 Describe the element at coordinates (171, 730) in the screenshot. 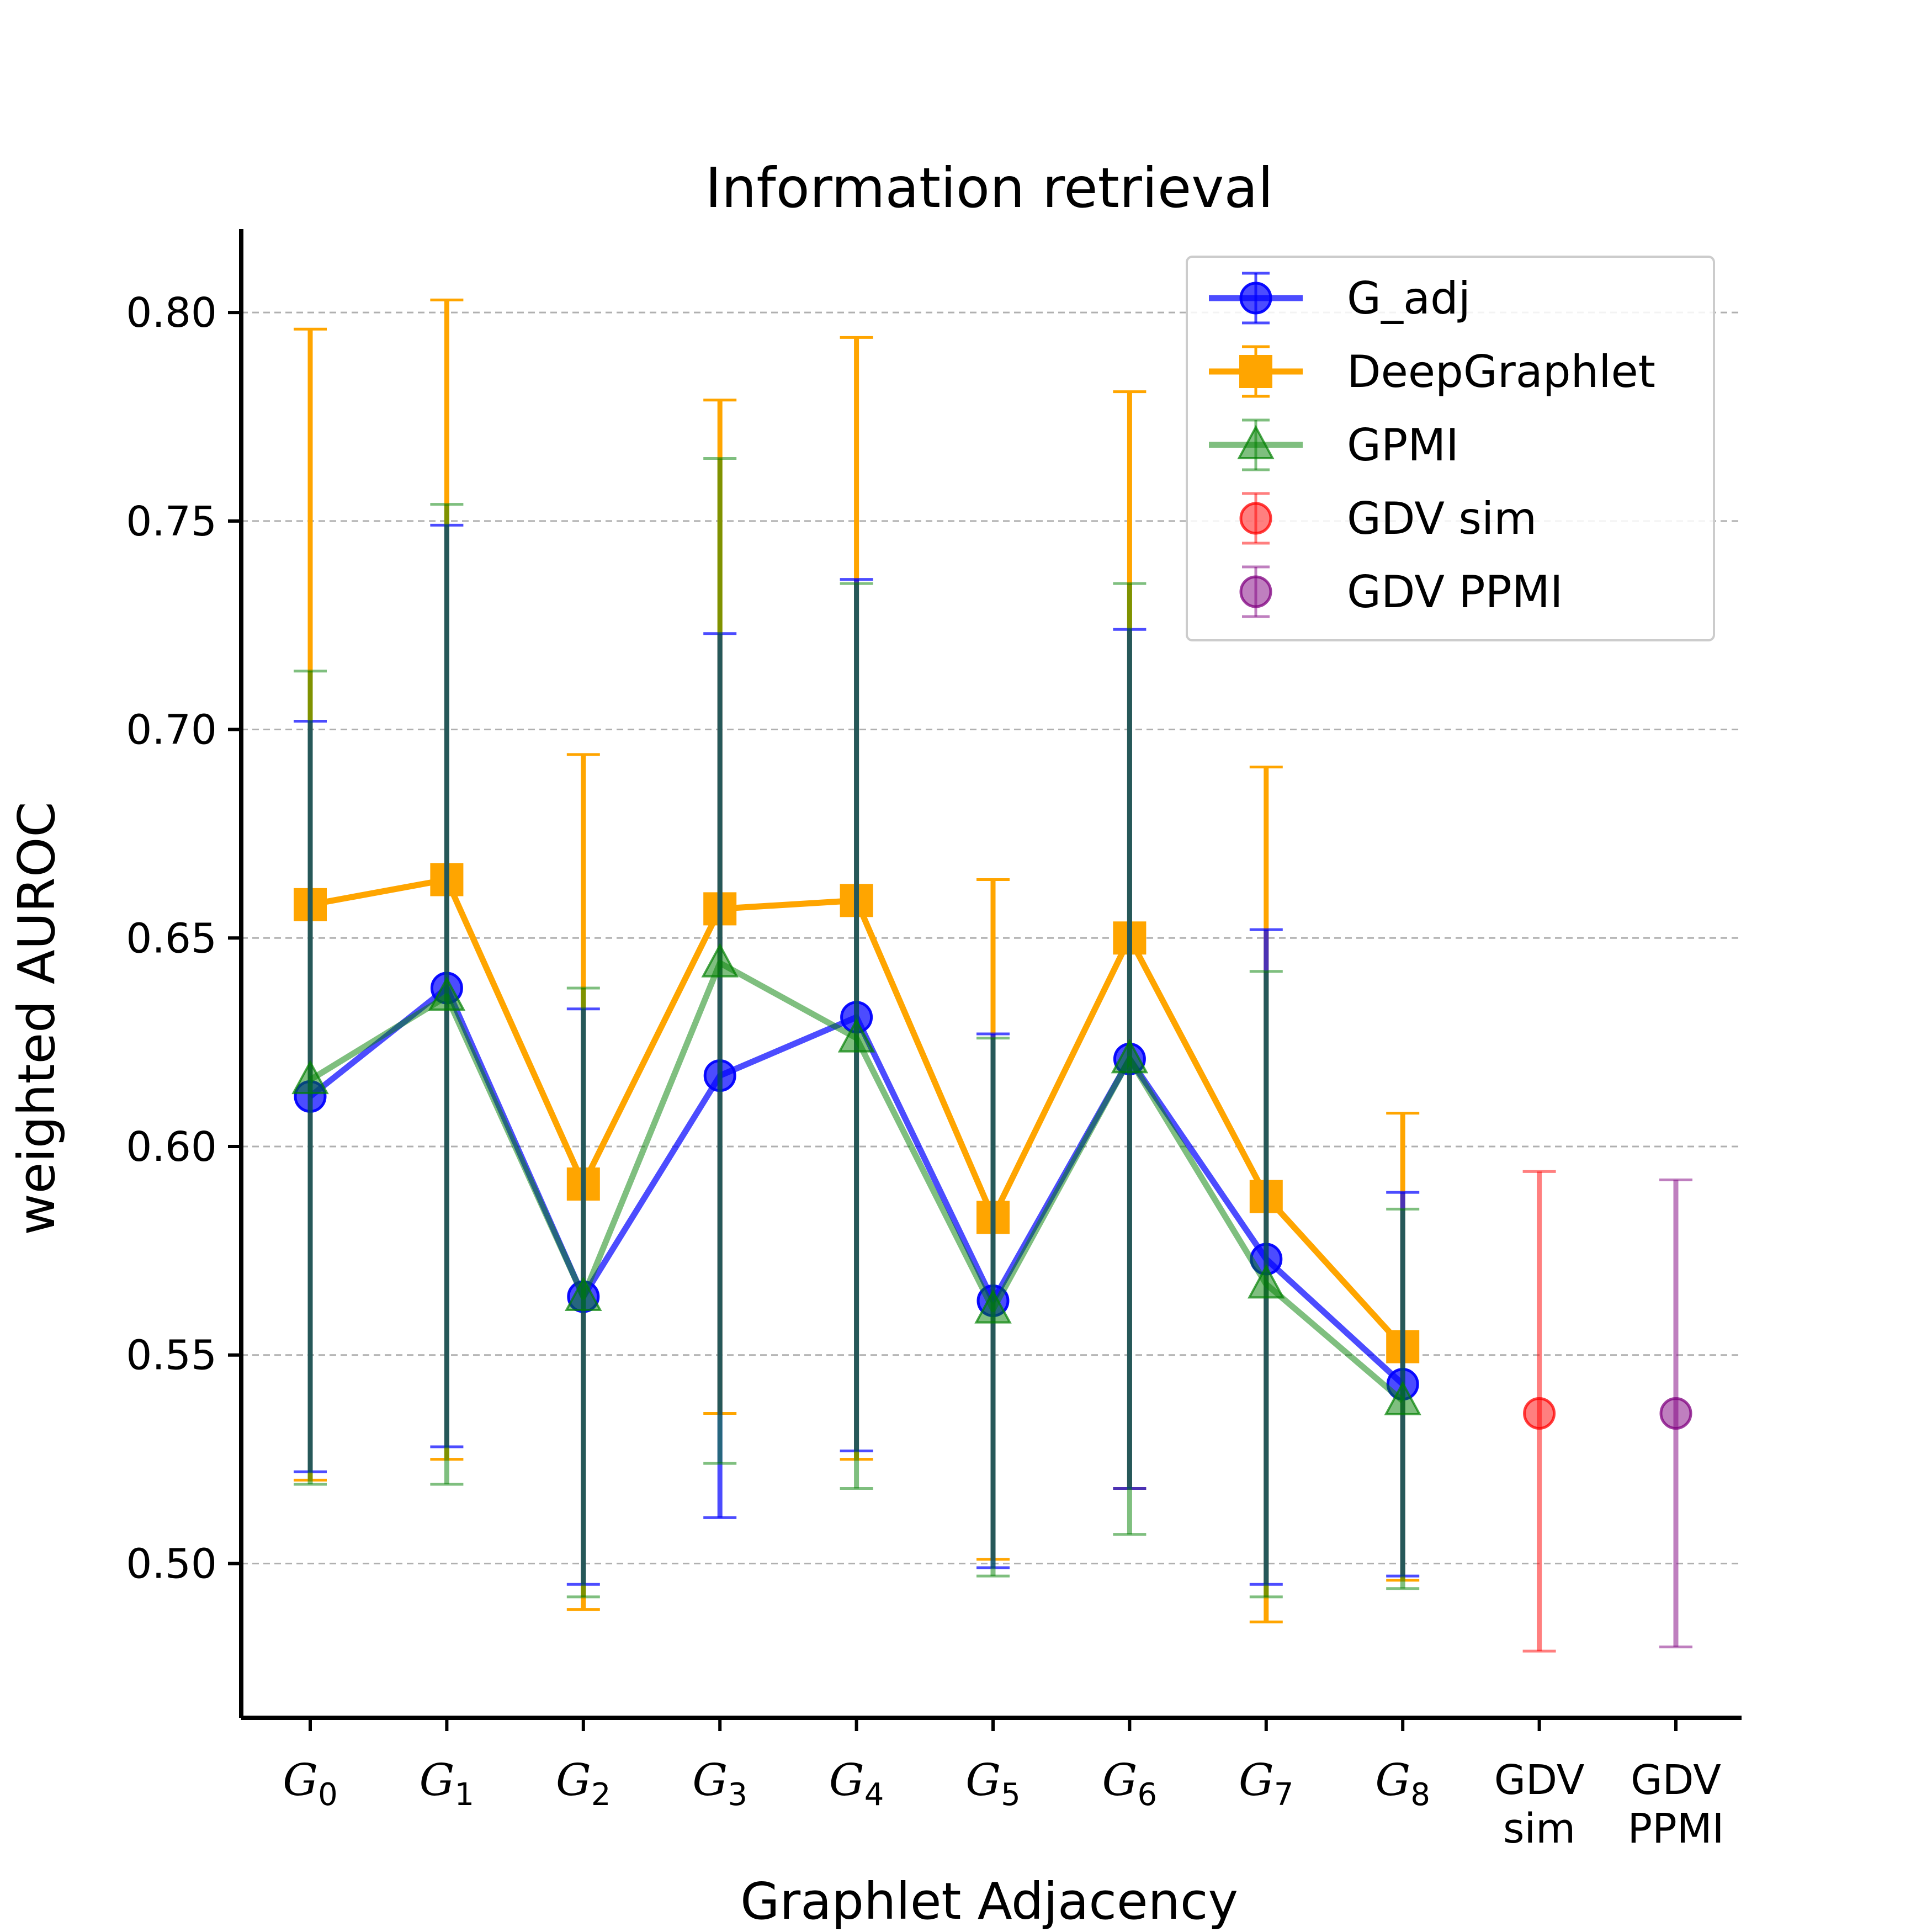

I see `y-tick-label: 0.70` at that location.